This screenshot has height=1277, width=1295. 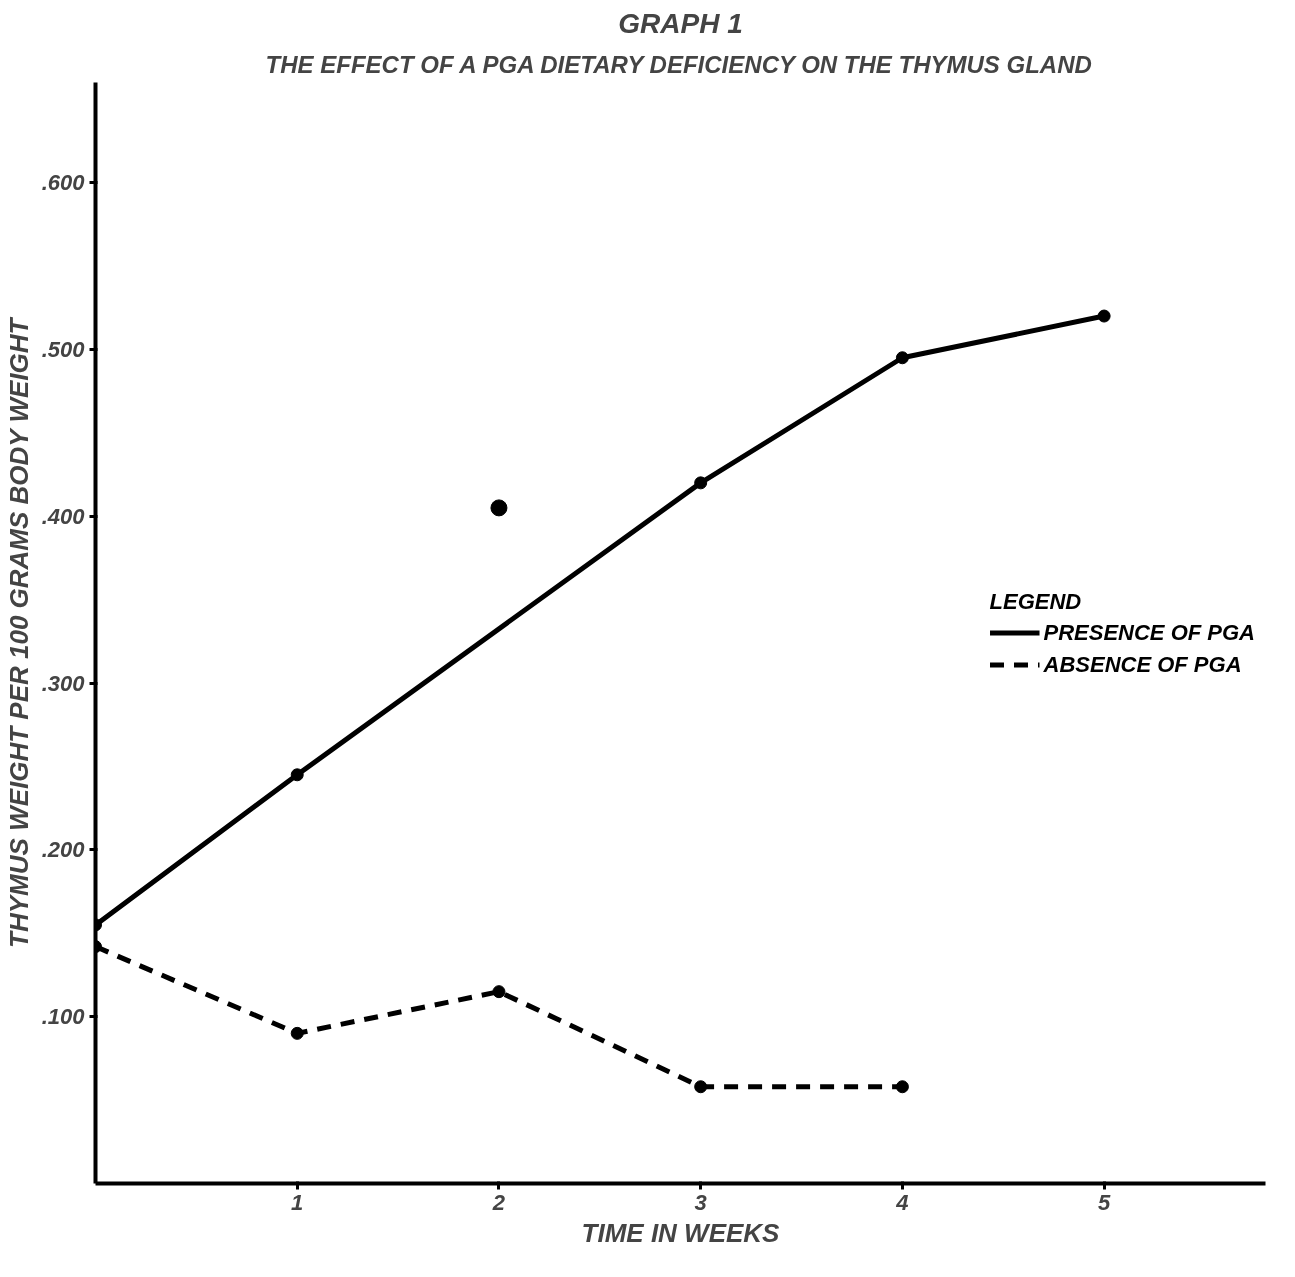 I want to click on legend-title: LEGEND, so click(x=1036, y=601).